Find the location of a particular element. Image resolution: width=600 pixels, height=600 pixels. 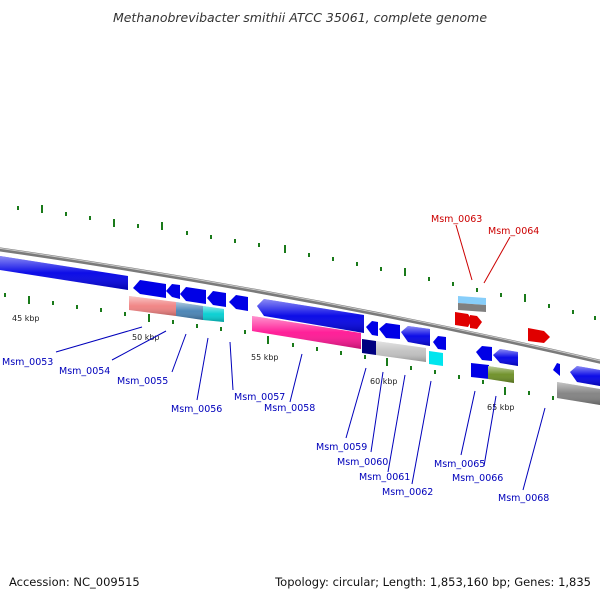

gene-label-msm-0068: Msm_0068 is located at coordinates (523, 498).